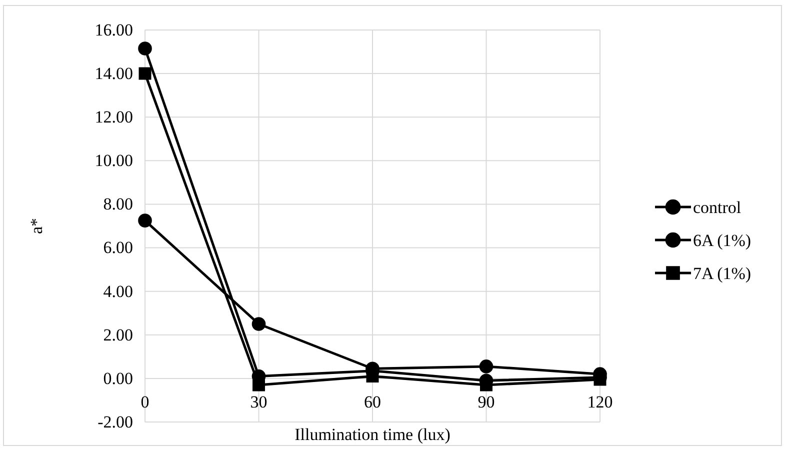  Describe the element at coordinates (118, 378) in the screenshot. I see `y-tick-label: 0.00` at that location.